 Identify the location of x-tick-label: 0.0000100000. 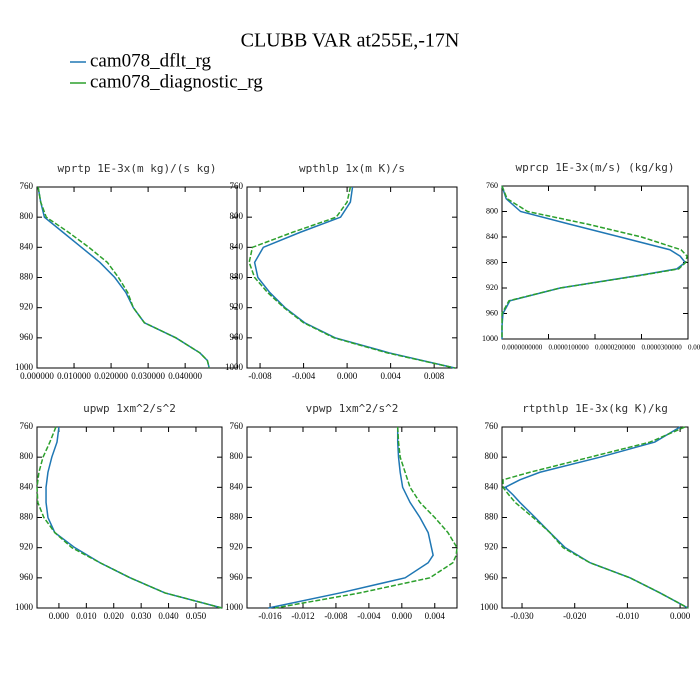
(569, 348).